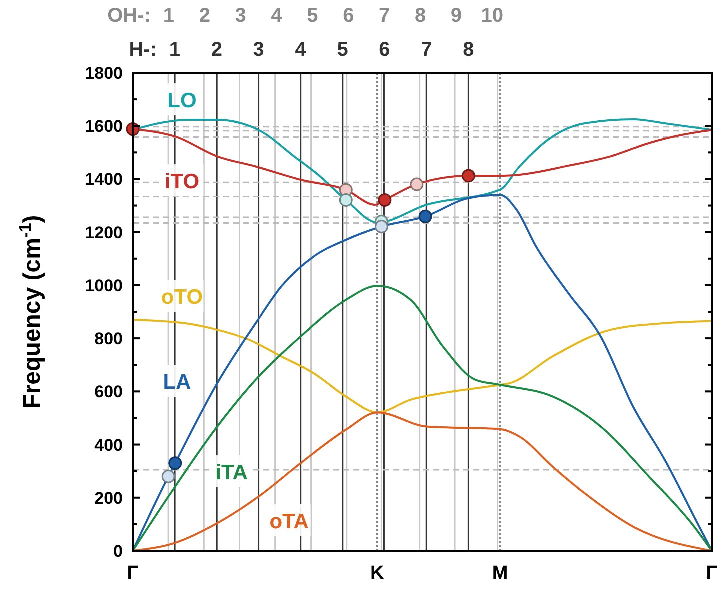 The height and width of the screenshot is (591, 727). Describe the element at coordinates (377, 573) in the screenshot. I see `ref-line-label: K` at that location.